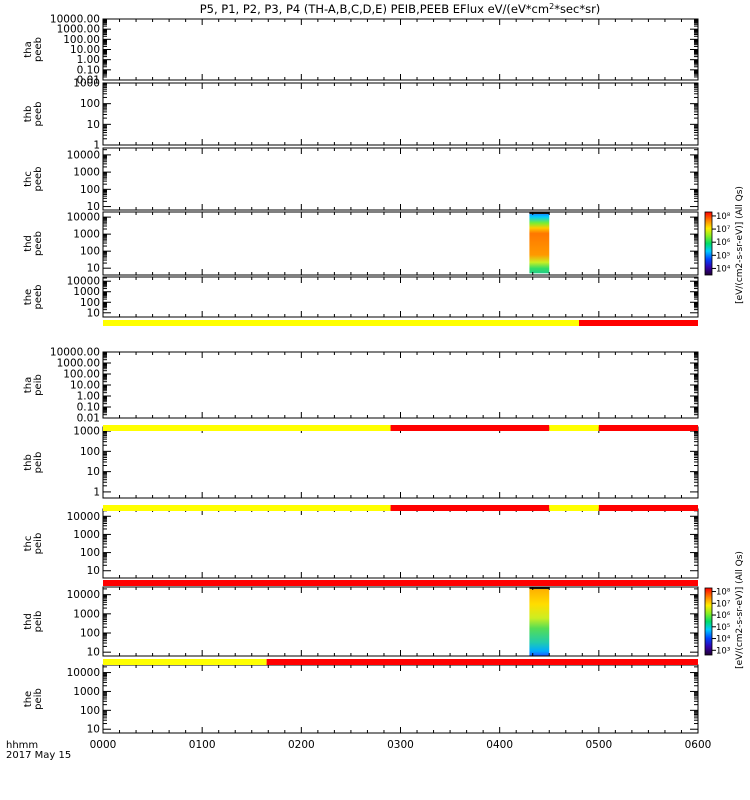 The image size is (750, 800). I want to click on panel-probe-label: thdpeib, so click(33, 622).